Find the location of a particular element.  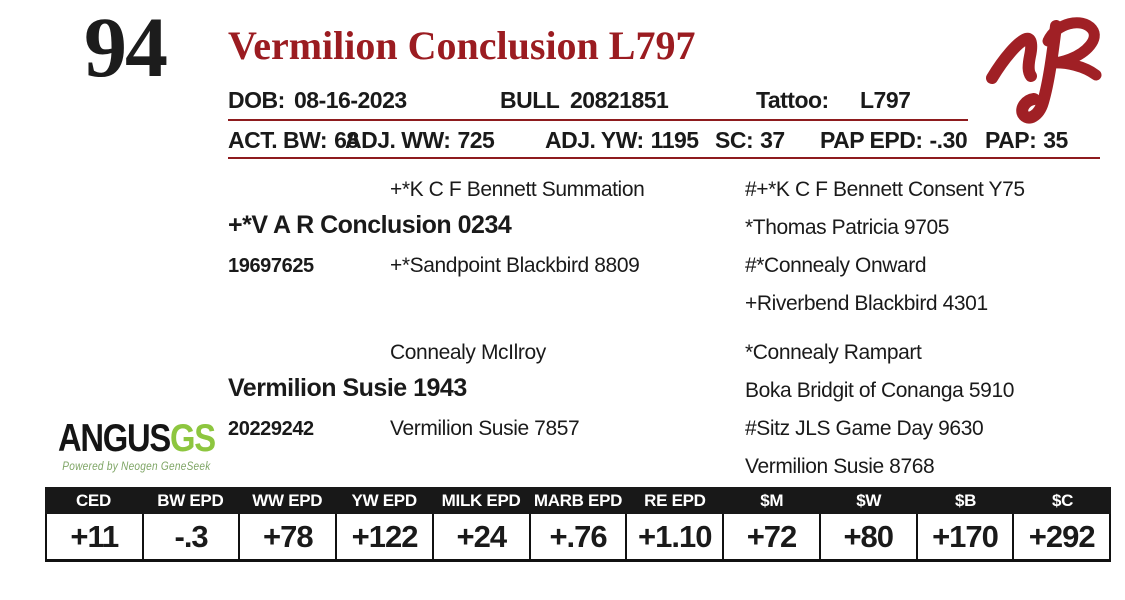

stat-adj-ww: ADJ. WW: 725 is located at coordinates (420, 140).